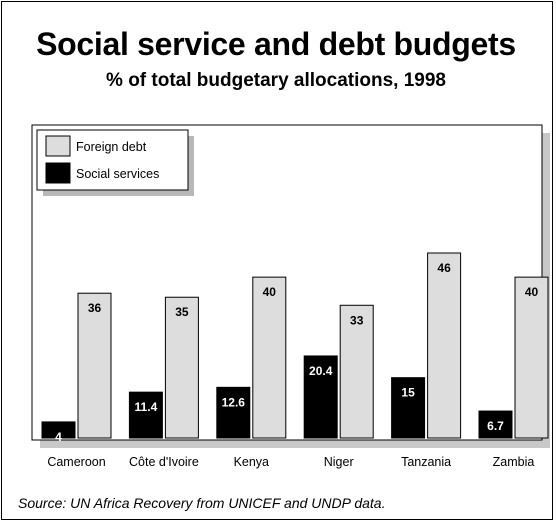  What do you see at coordinates (164, 462) in the screenshot?
I see `x-tick-label-cote-d-ivoire: Côte d'Ivoire` at bounding box center [164, 462].